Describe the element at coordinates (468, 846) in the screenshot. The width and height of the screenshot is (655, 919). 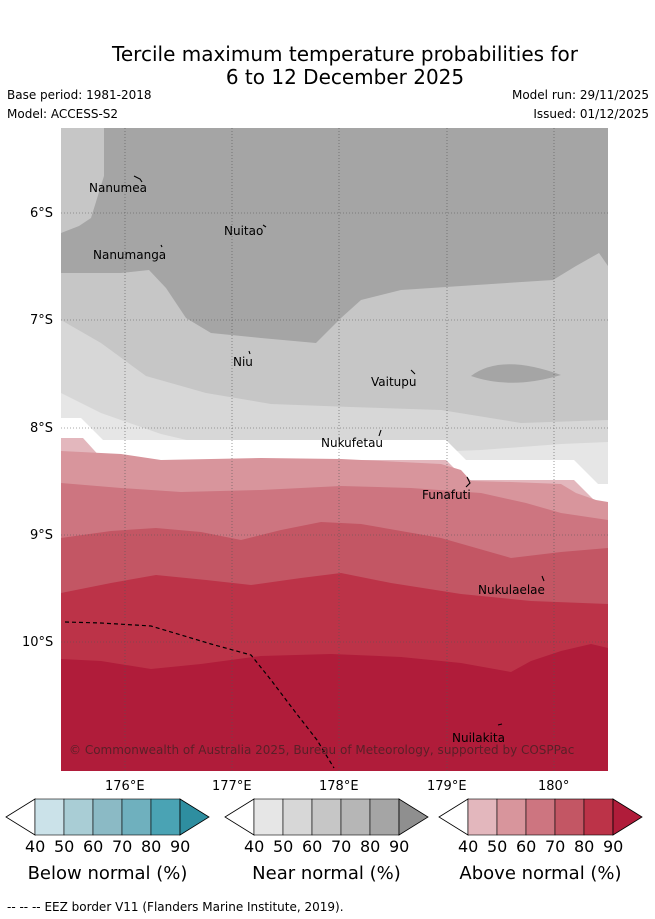
I see `colorbar-above-tick-40: 40` at that location.